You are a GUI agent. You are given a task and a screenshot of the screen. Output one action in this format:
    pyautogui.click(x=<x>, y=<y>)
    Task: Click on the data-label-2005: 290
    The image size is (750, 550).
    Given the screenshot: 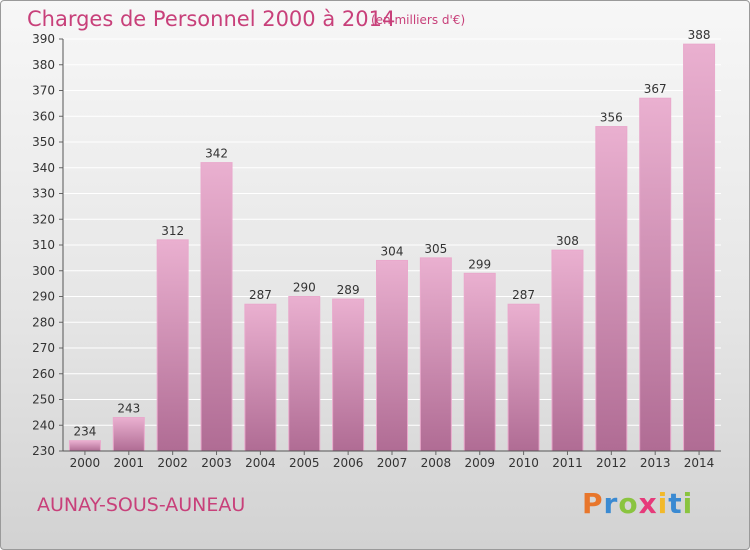 What is the action you would take?
    pyautogui.click(x=304, y=288)
    